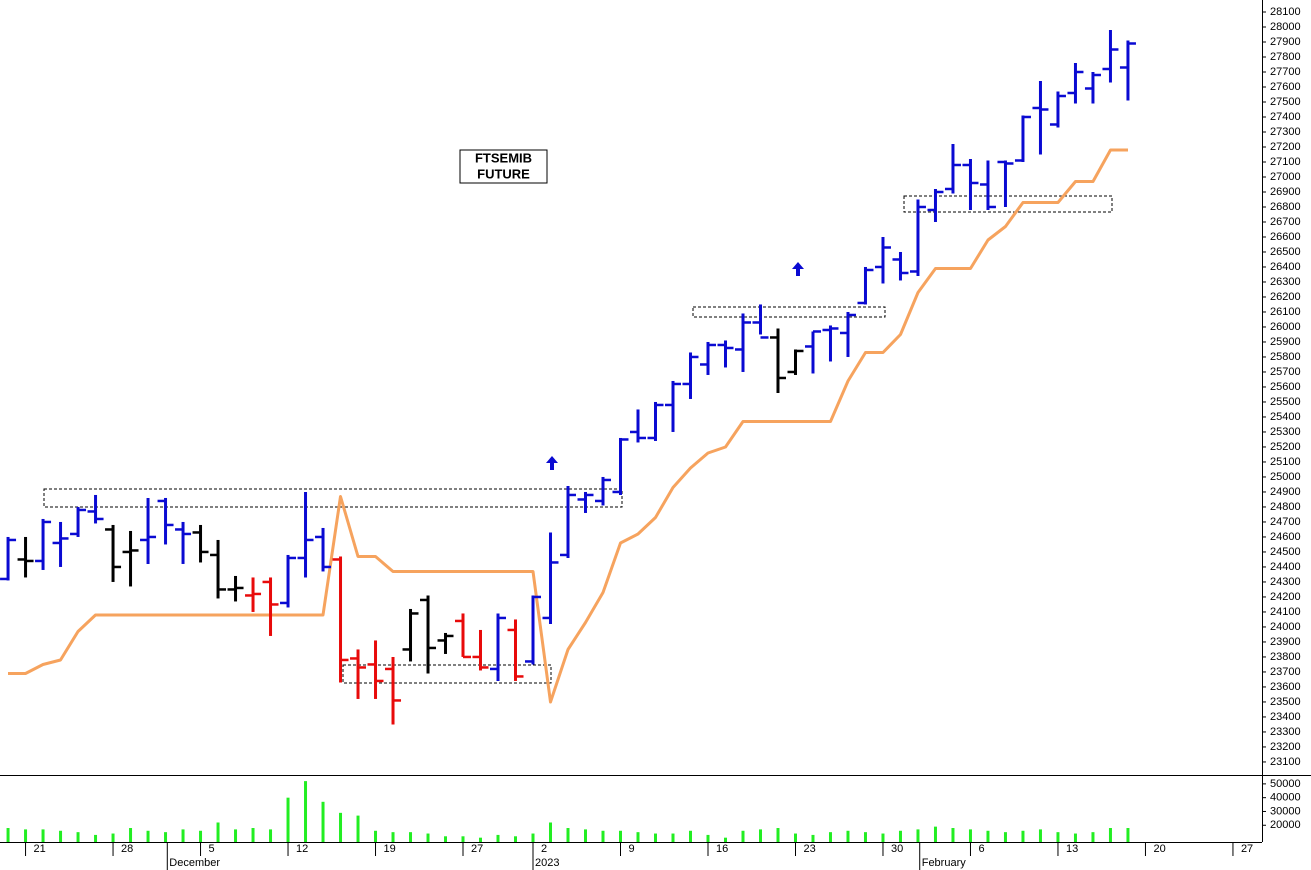  I want to click on y-tick-label: 26500, so click(1285, 252).